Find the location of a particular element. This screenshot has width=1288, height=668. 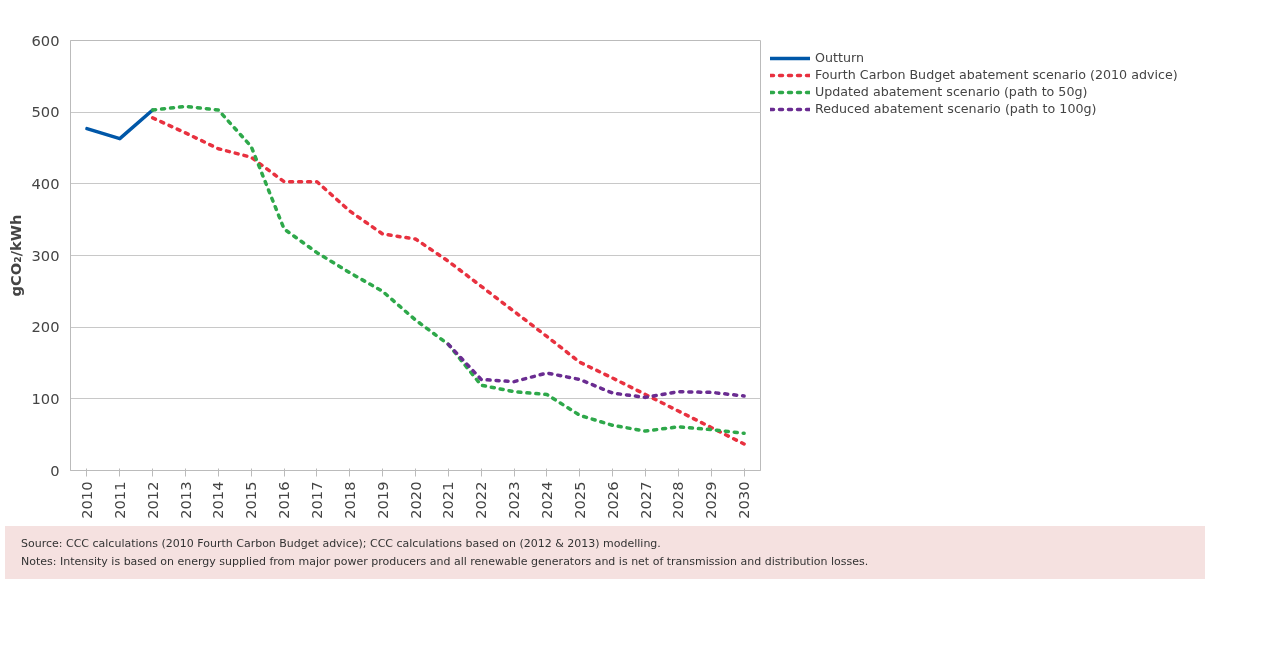

x-tick-label: 2022 is located at coordinates (481, 500).